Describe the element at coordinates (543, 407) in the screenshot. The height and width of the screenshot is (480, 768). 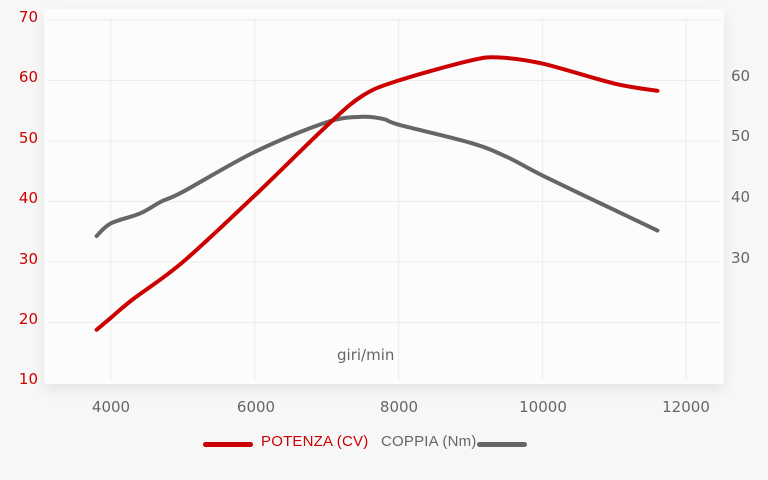
I see `x-tick-label: 10000` at that location.